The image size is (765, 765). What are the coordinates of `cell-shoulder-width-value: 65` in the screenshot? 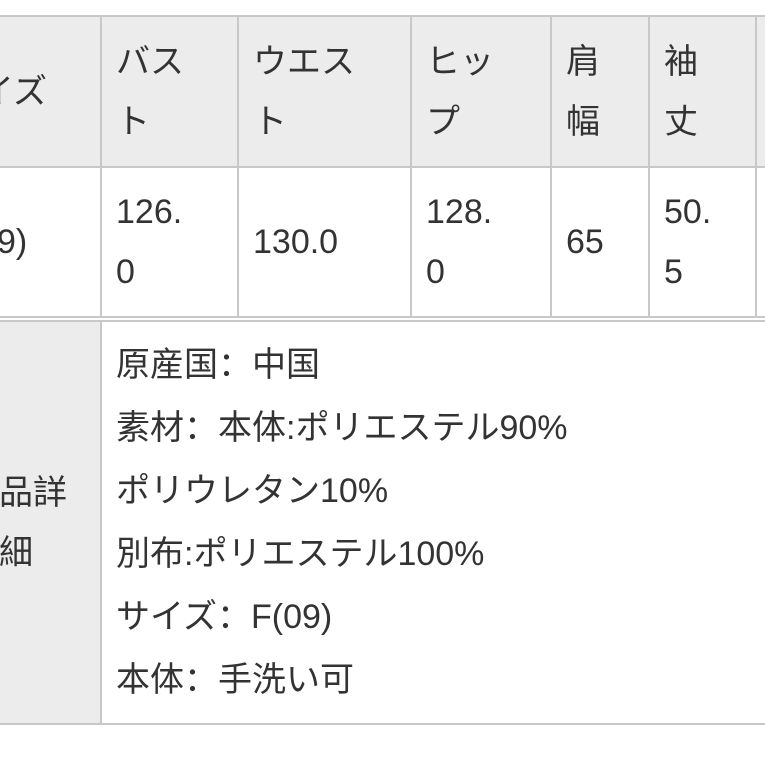 It's located at (600, 242).